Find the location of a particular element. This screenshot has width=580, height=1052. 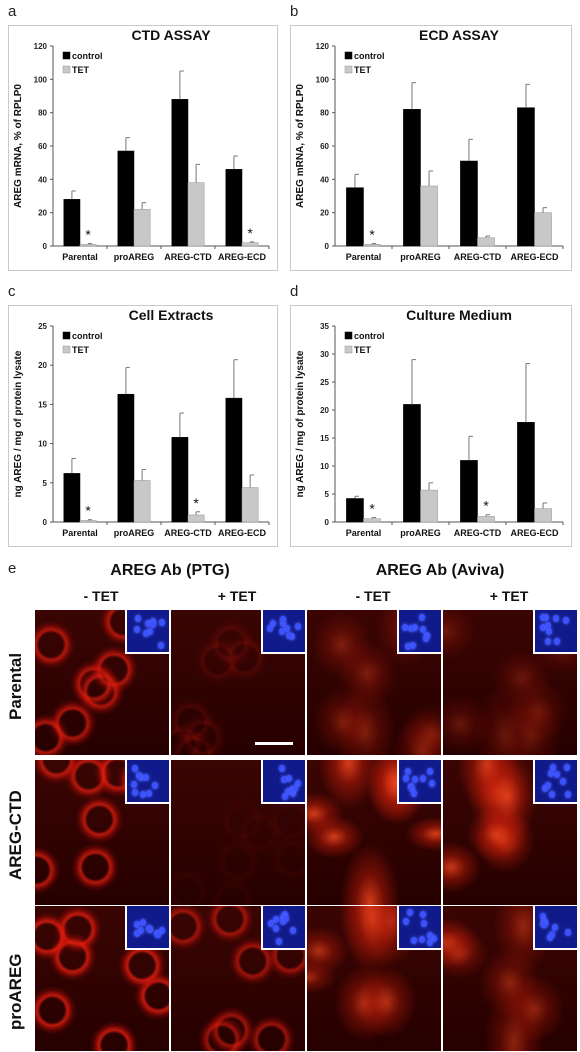

y-tick-label: 0 is located at coordinates (327, 246).